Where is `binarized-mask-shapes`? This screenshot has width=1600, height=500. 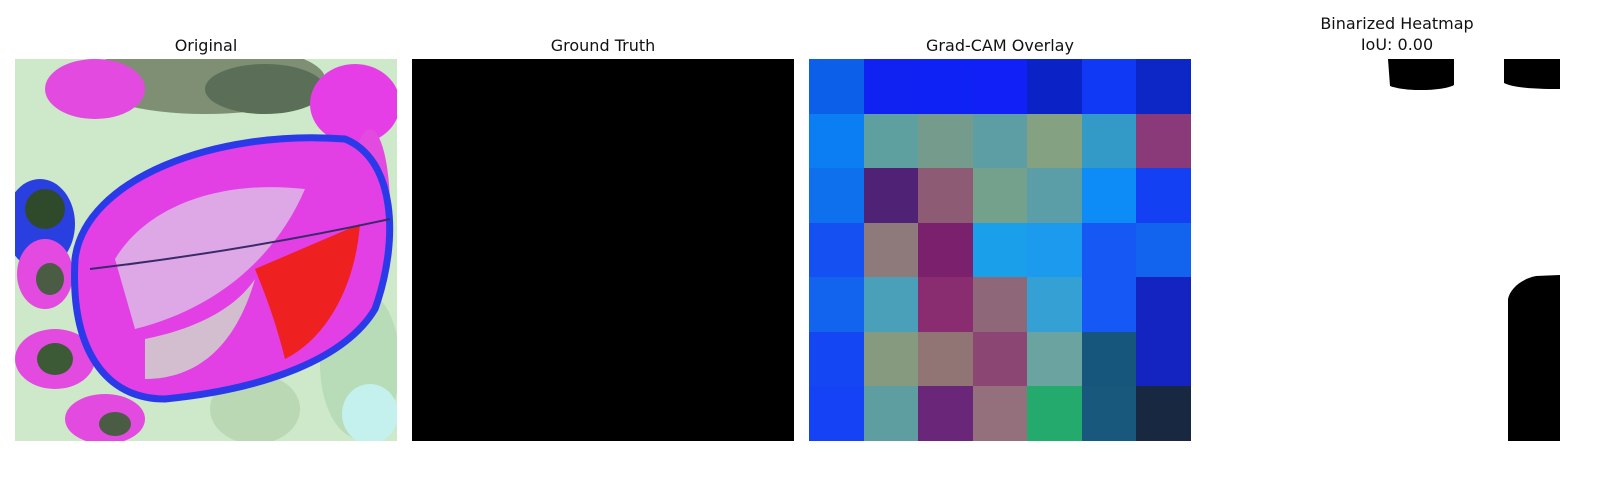 binarized-mask-shapes is located at coordinates (1474, 250).